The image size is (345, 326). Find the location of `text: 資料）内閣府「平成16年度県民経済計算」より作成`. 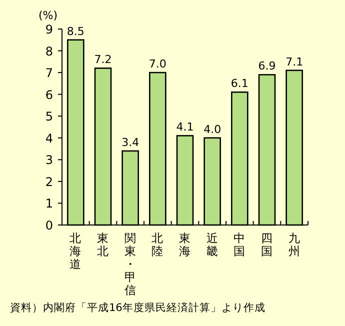

text: 資料）内閣府「平成16年度県民経済計算」より作成 is located at coordinates (138, 307).